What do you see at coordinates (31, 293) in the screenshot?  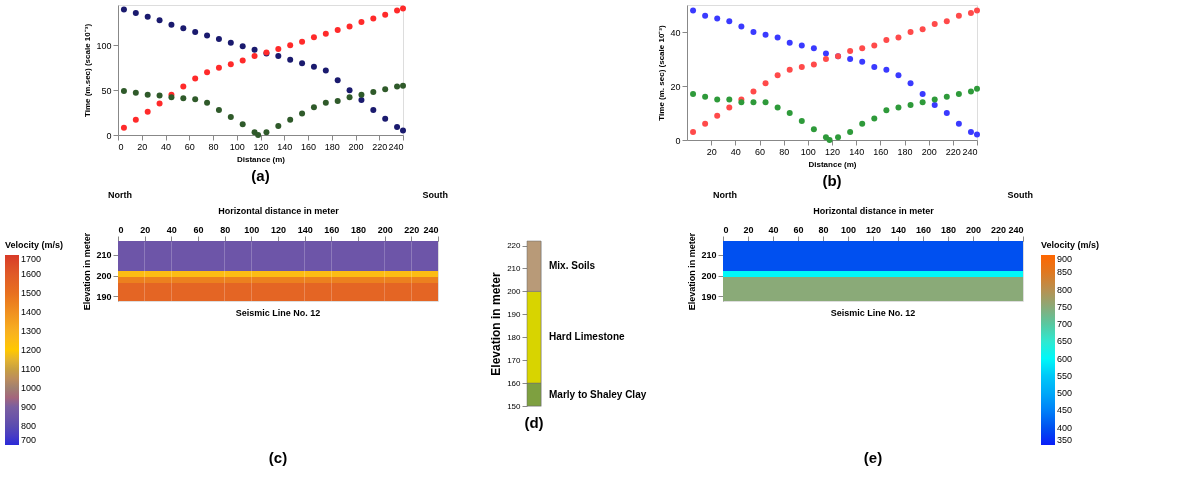 I see `color-bar-label: 1500` at bounding box center [31, 293].